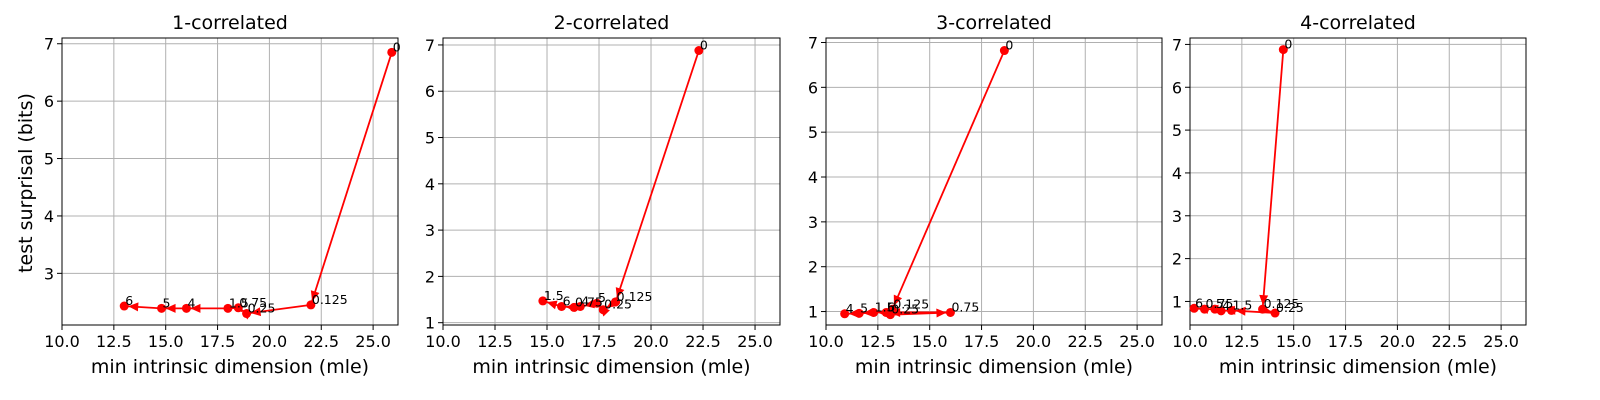 This screenshot has height=400, width=1600. What do you see at coordinates (599, 341) in the screenshot?
I see `x-tick-label: 17.5` at bounding box center [599, 341].